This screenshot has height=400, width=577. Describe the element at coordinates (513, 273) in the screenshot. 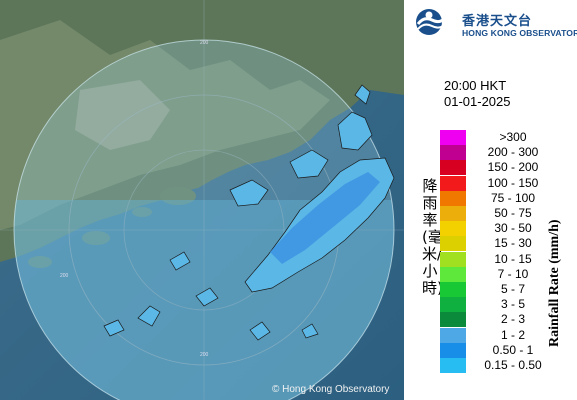

I see `legend-label: 7 - 10` at that location.